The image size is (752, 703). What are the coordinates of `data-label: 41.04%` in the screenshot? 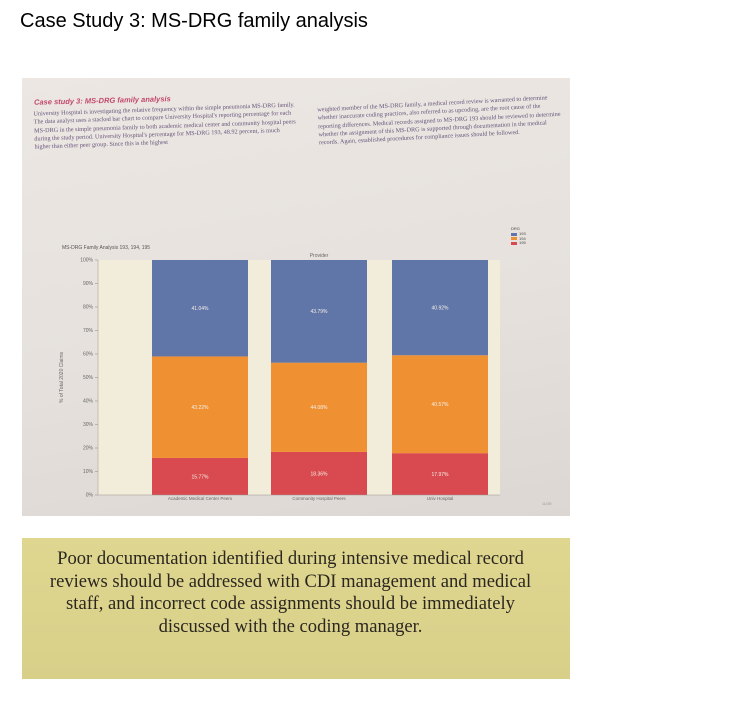 It's located at (201, 309).